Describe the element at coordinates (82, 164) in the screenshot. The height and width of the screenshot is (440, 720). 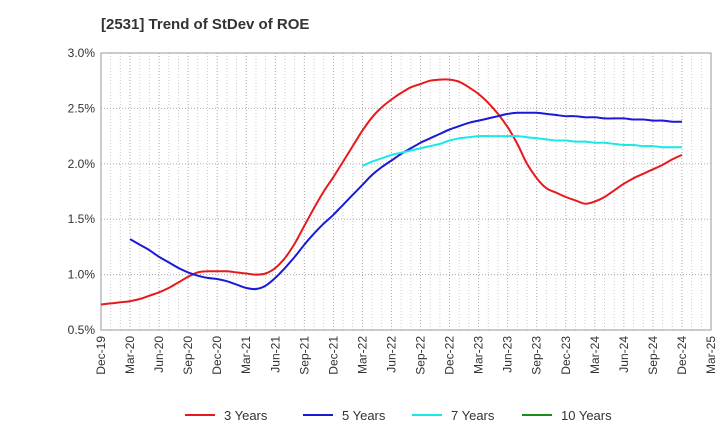
I see `y-tick-label: 2.0%` at that location.